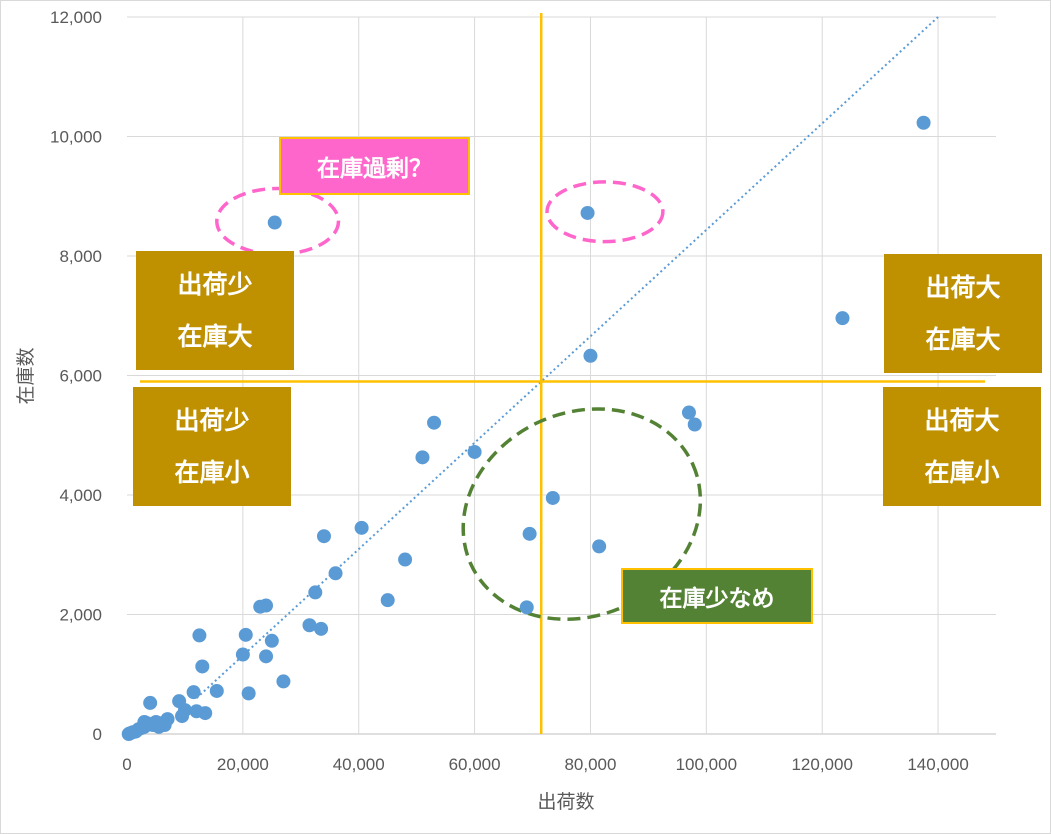 This screenshot has width=1051, height=834. Describe the element at coordinates (717, 596) in the screenshot. I see `low-stock-callout: 在庫少なめ` at that location.